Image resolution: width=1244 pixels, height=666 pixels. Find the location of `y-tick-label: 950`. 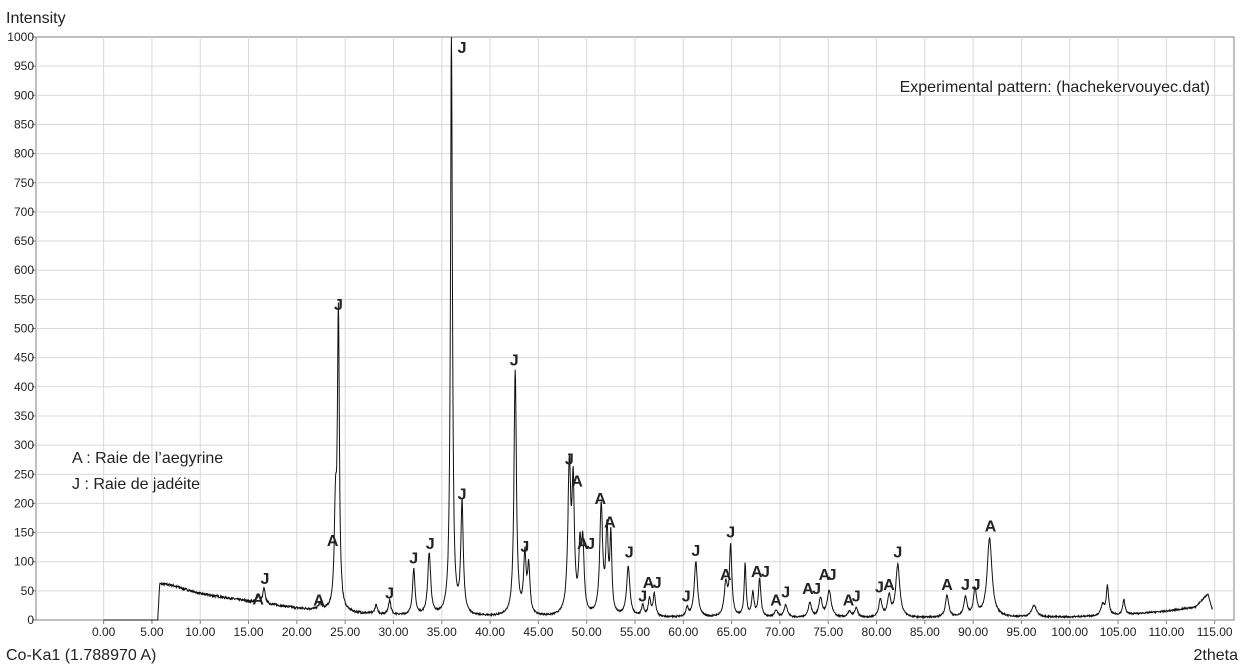

y-tick-label: 950 is located at coordinates (24, 66).